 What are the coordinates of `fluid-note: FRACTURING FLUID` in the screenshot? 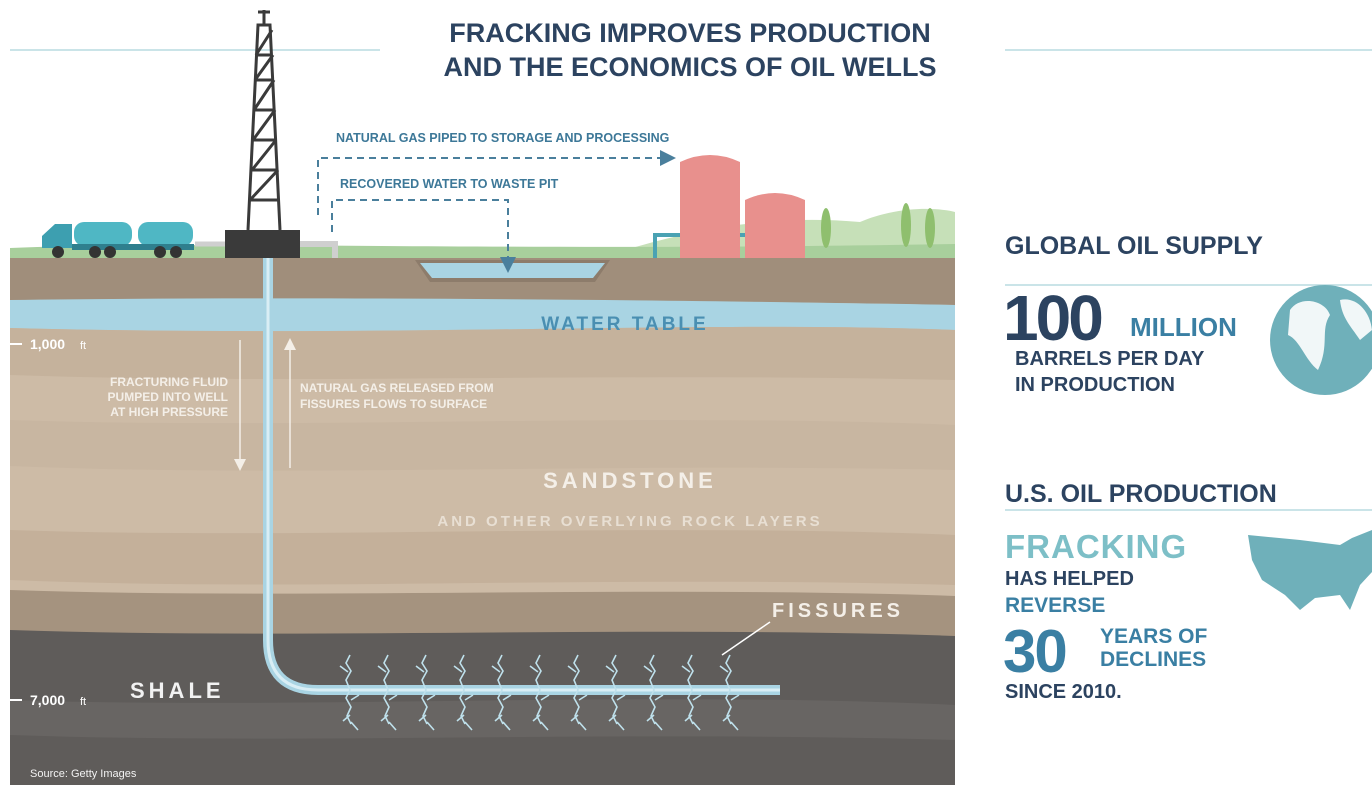 It's located at (169, 382).